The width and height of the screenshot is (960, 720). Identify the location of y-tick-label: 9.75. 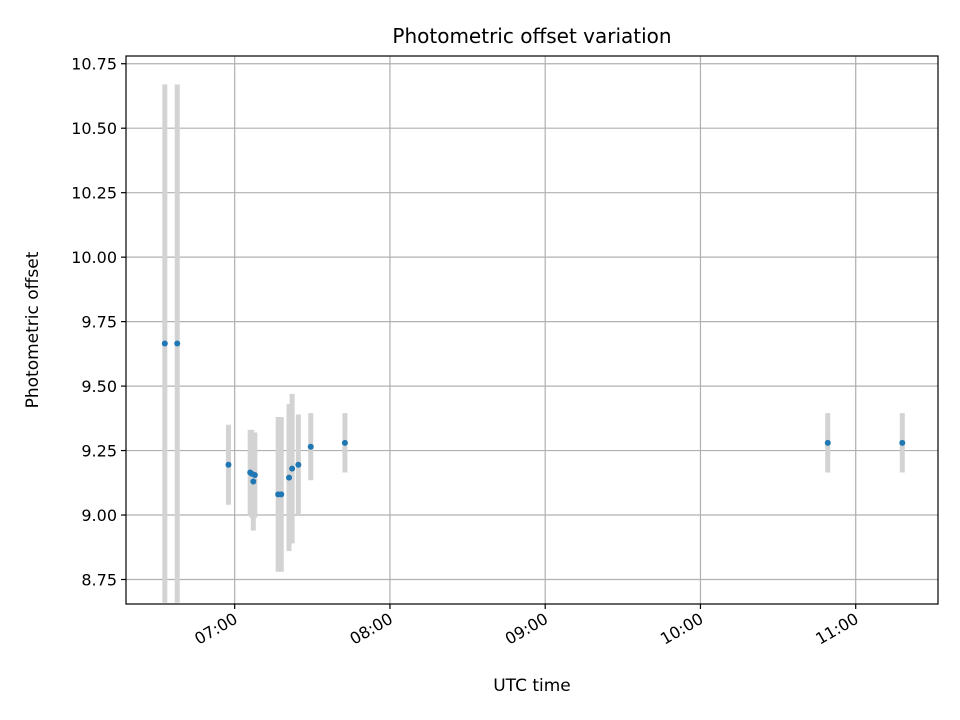
(99, 322).